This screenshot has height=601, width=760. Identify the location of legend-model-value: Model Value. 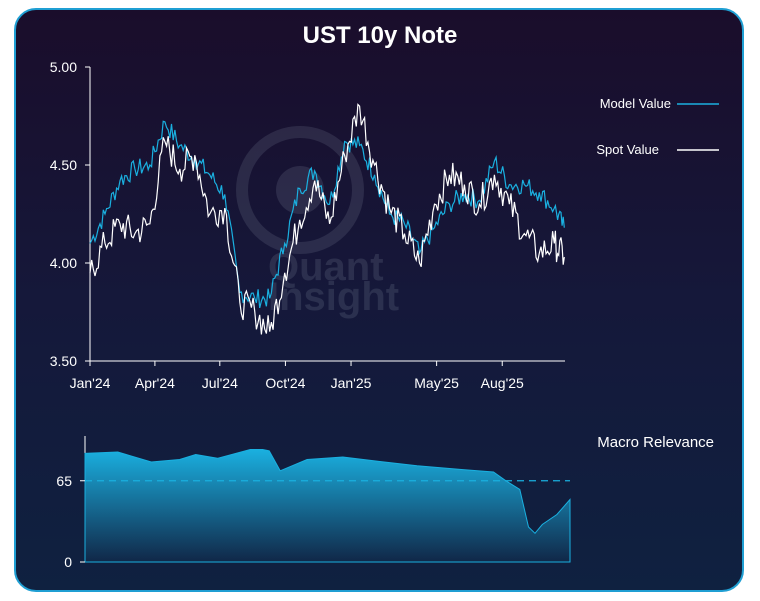
(635, 103).